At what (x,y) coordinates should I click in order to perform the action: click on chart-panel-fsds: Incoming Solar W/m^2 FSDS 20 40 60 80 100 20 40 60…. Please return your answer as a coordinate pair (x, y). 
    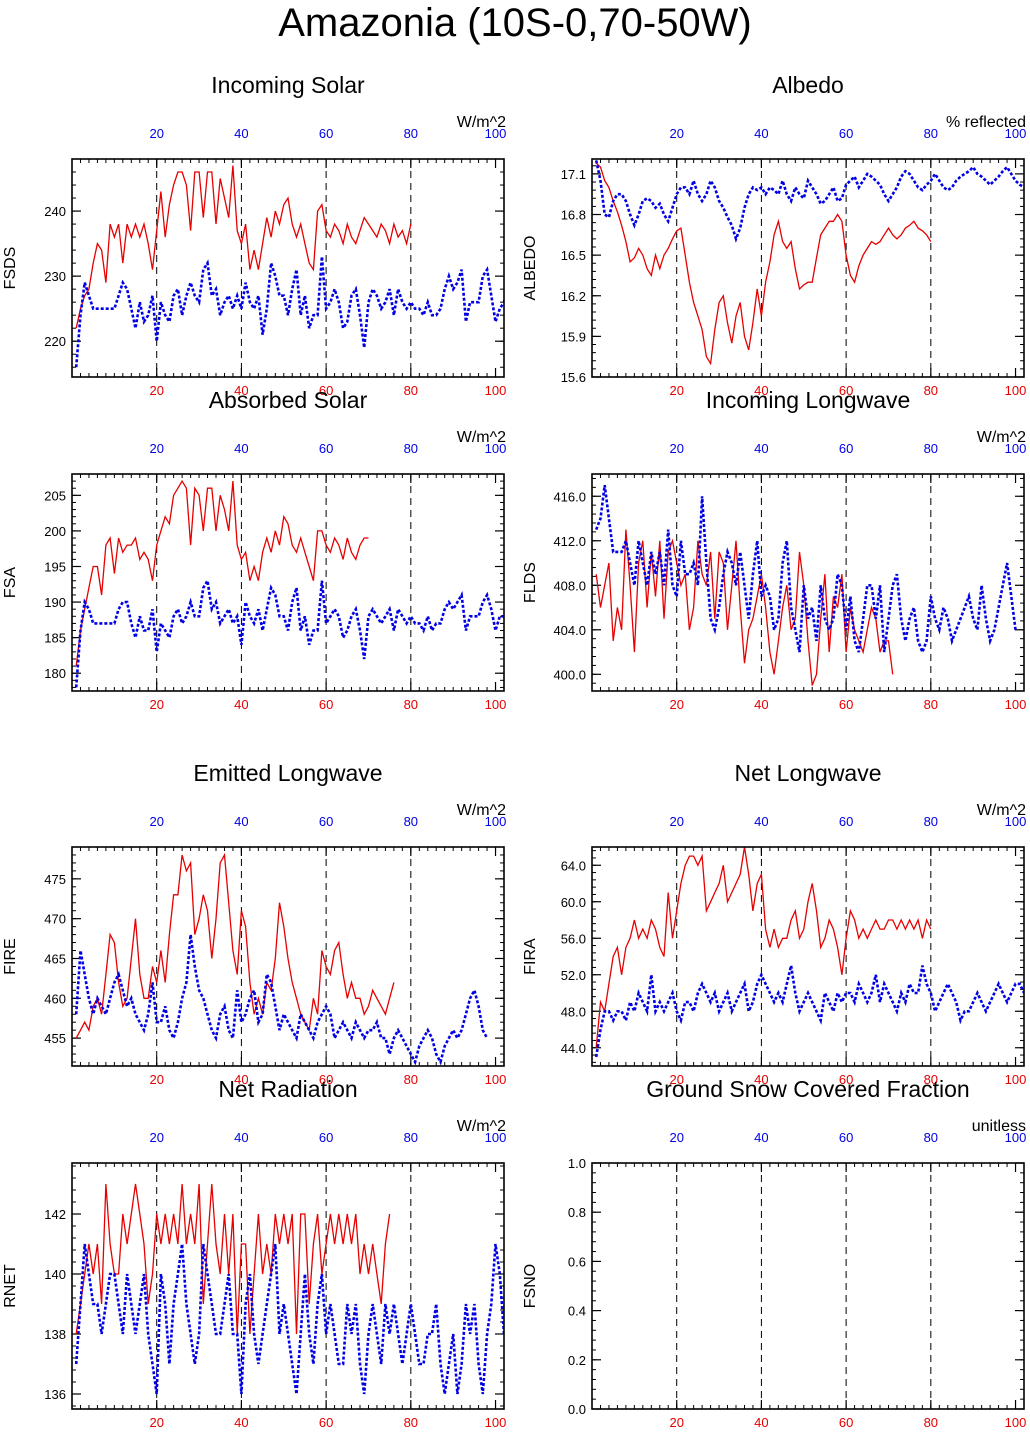
    Looking at the image, I should click on (254, 235).